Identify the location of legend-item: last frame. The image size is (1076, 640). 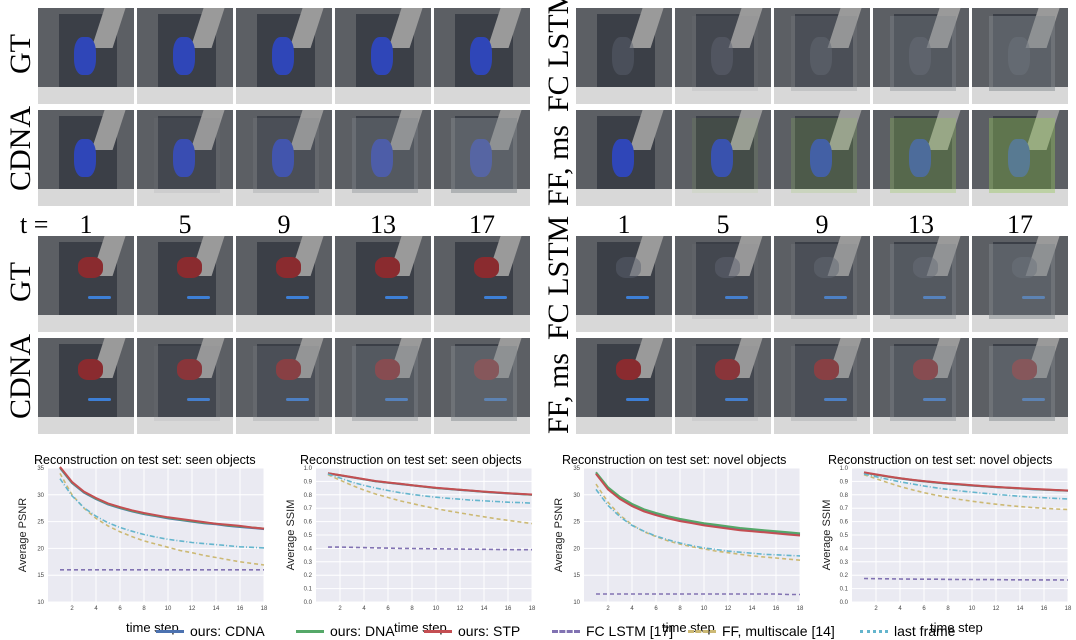
(907, 631).